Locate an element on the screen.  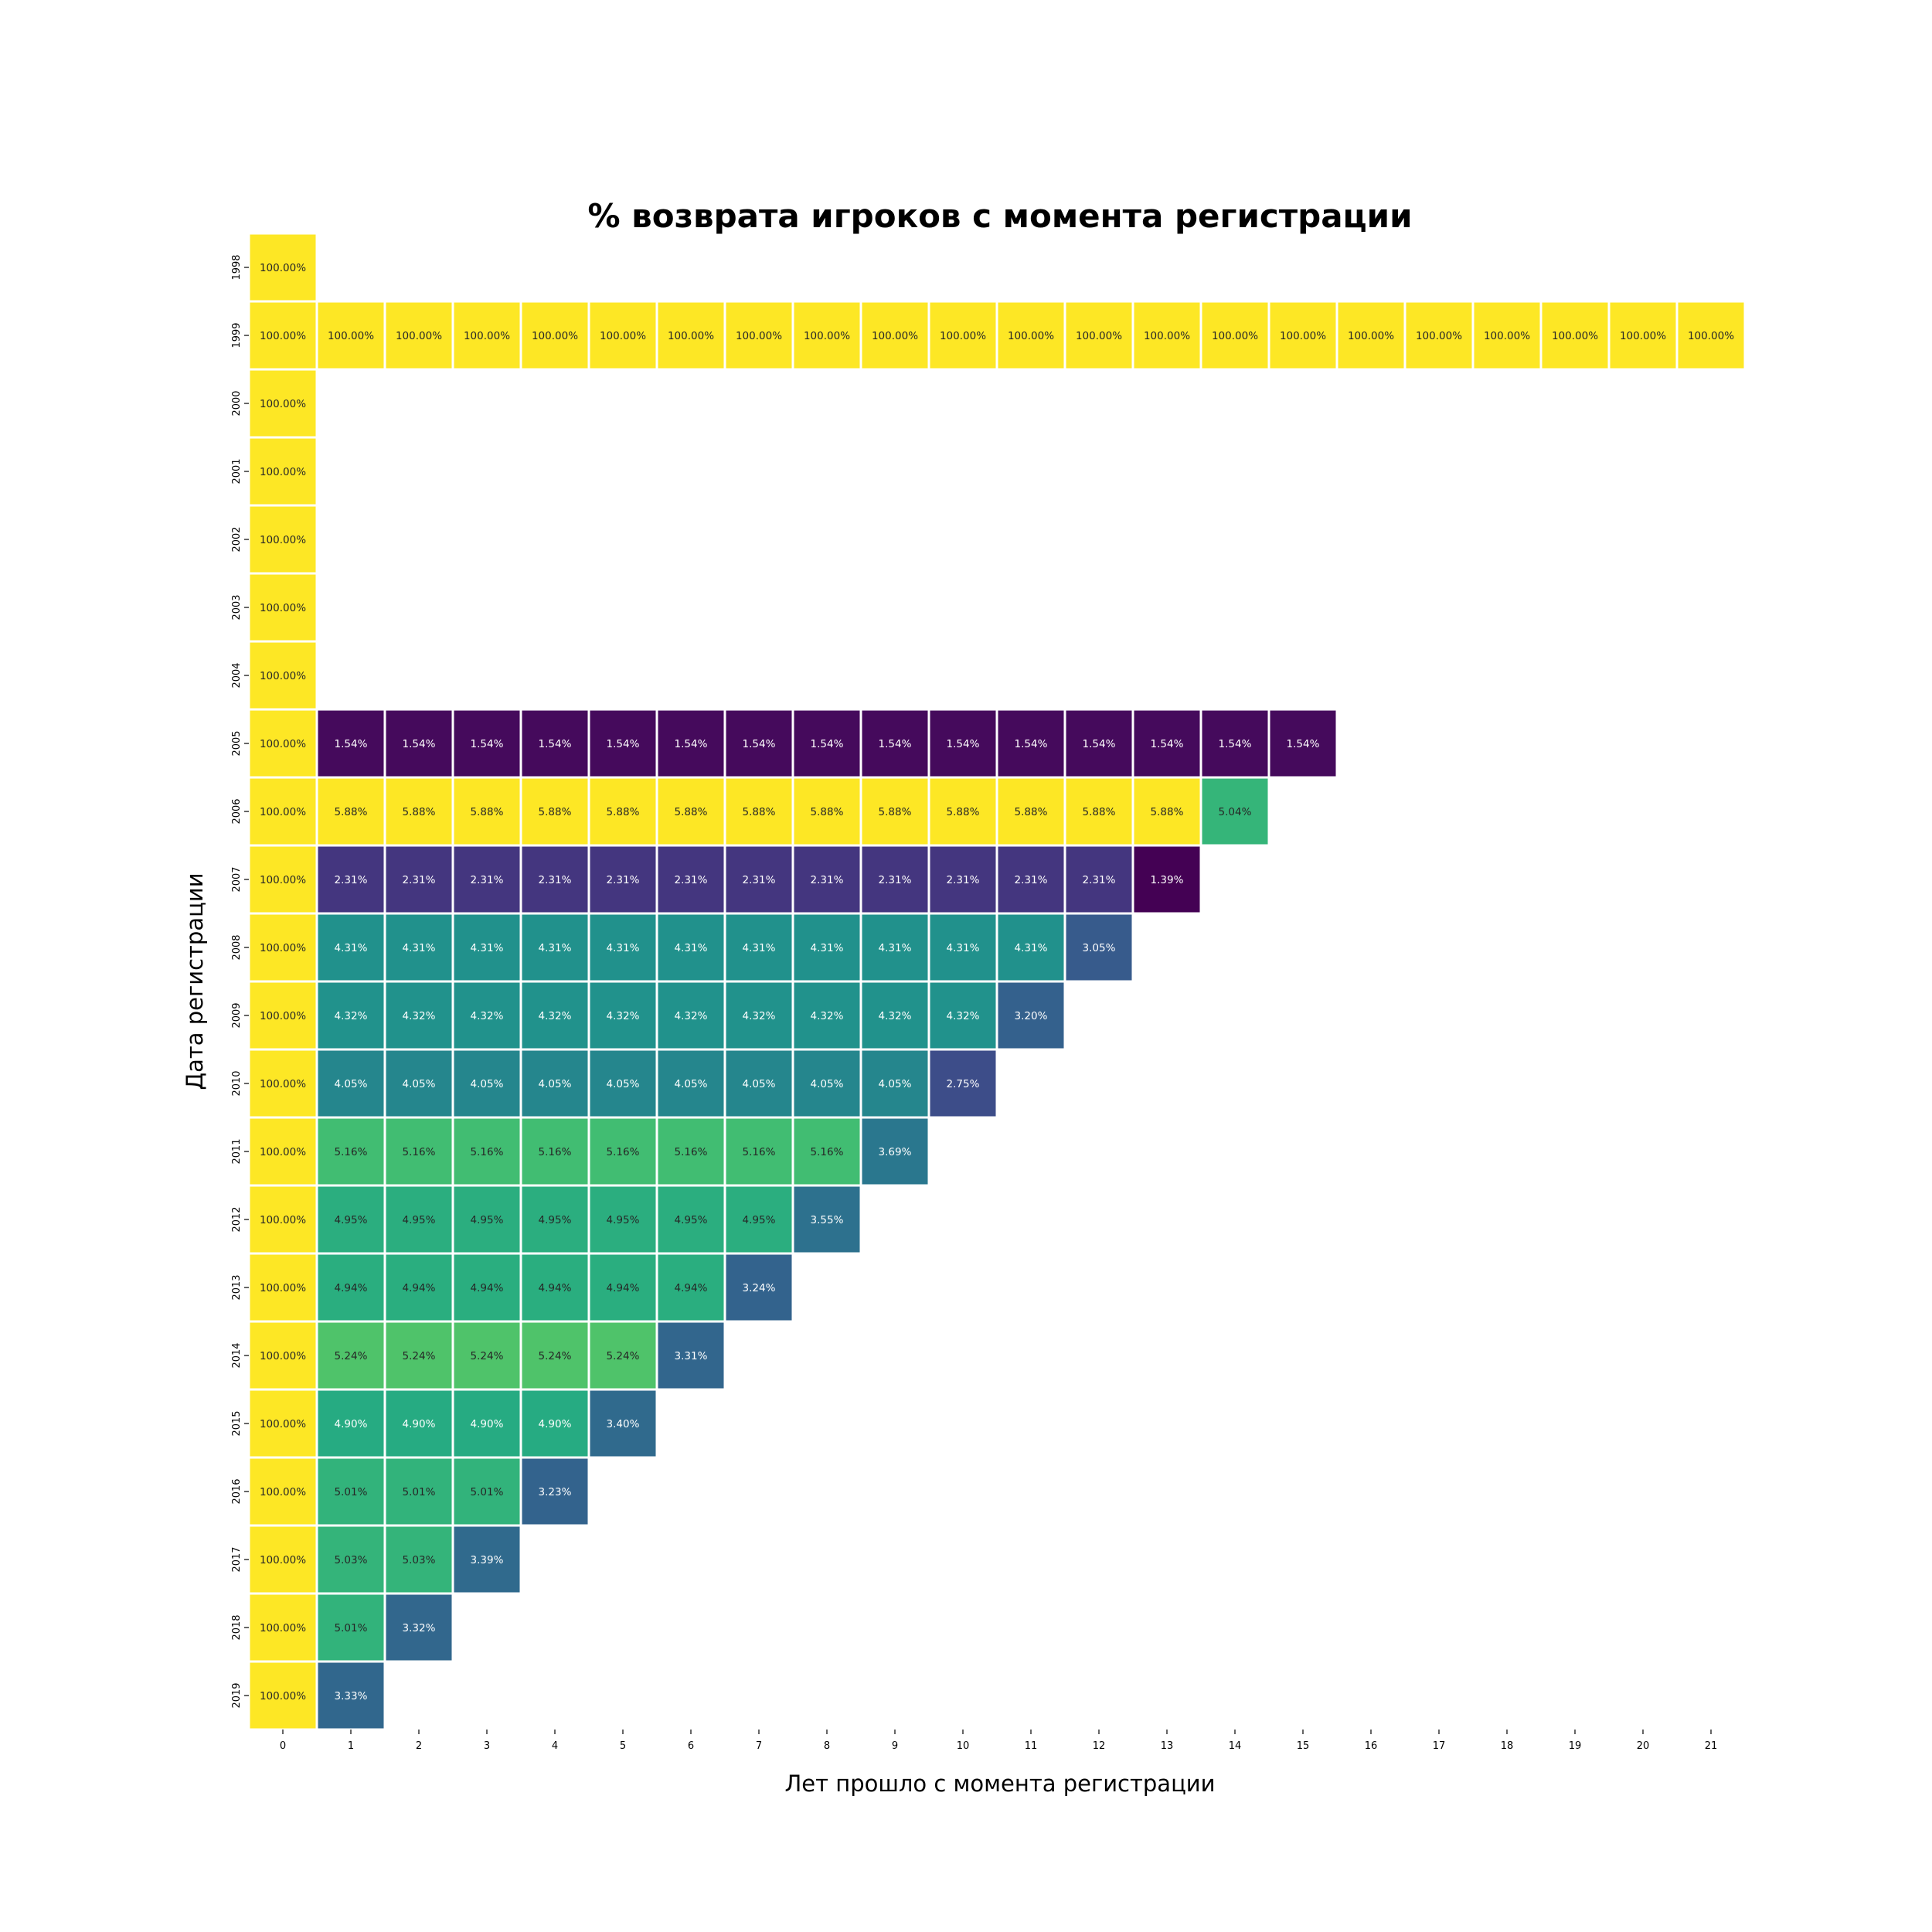
x-tick-label: 11 is located at coordinates (1031, 1746).